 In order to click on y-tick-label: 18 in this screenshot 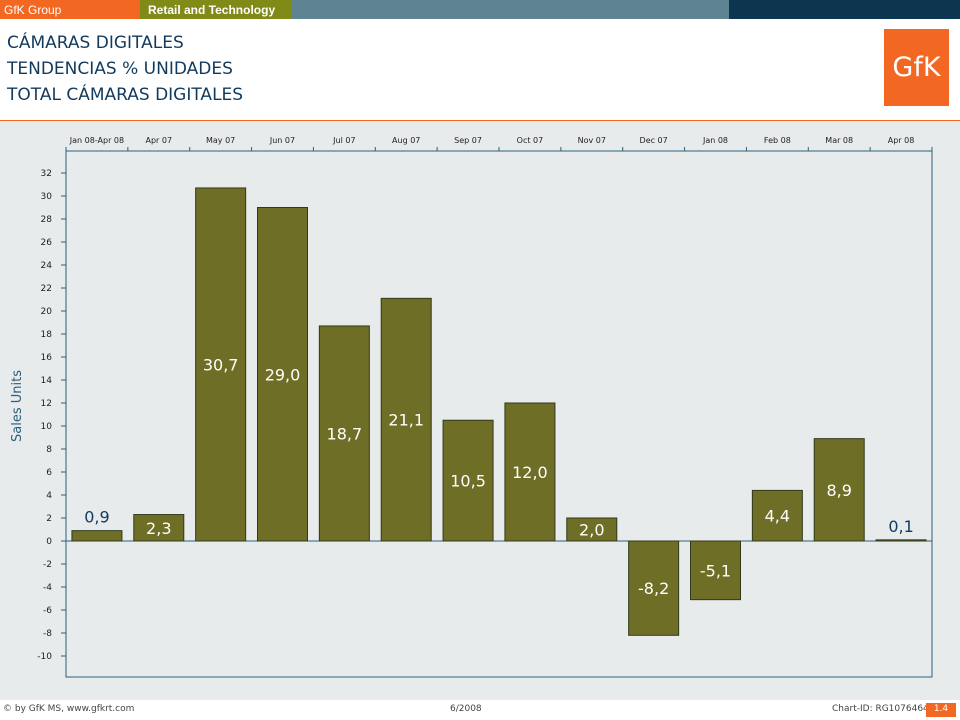, I will do `click(47, 335)`.